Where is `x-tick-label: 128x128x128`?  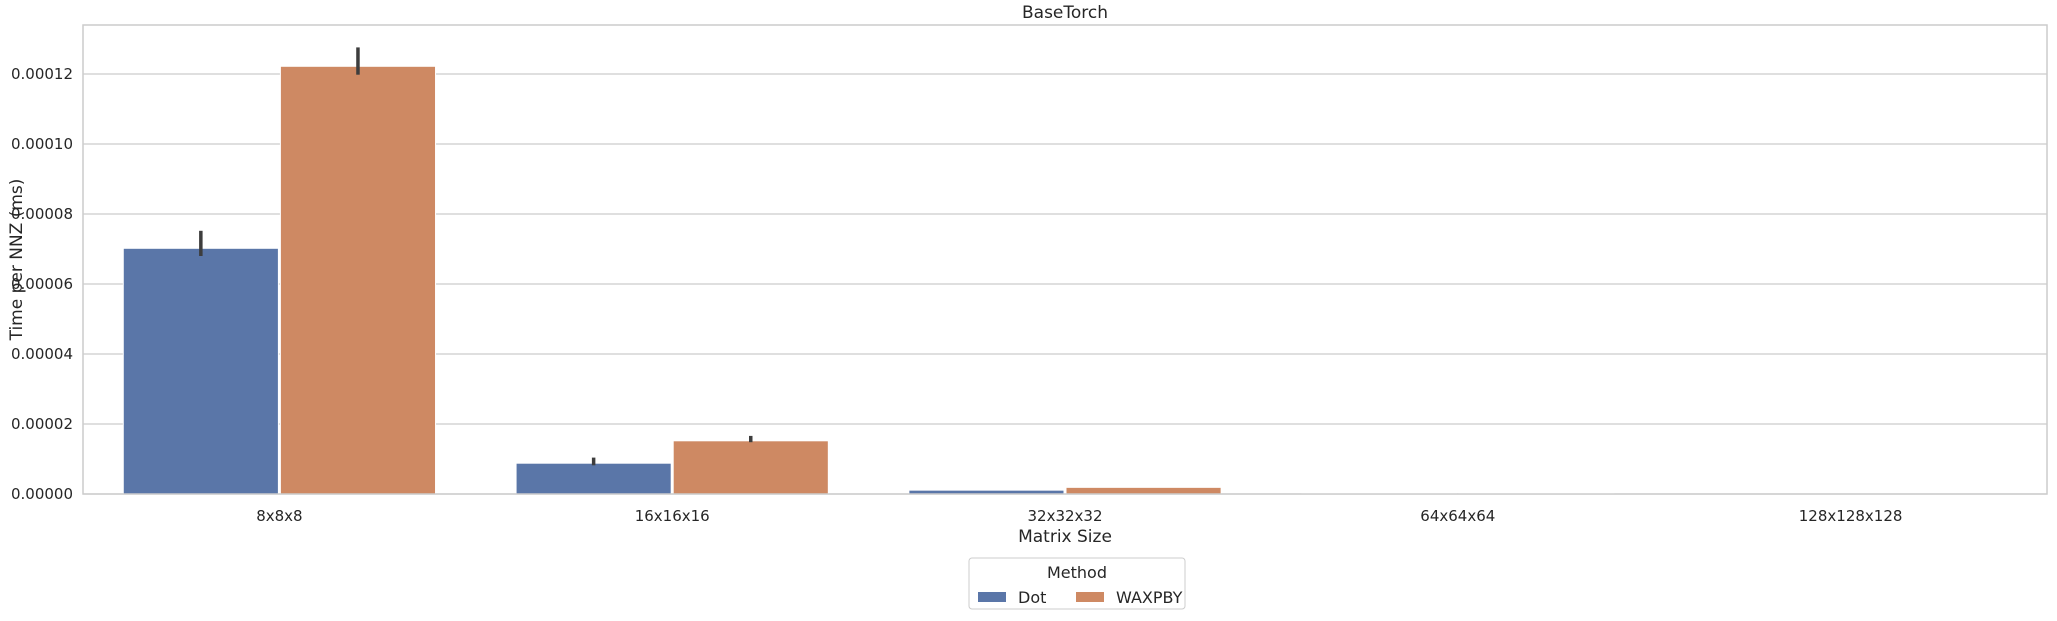
x-tick-label: 128x128x128 is located at coordinates (1851, 516).